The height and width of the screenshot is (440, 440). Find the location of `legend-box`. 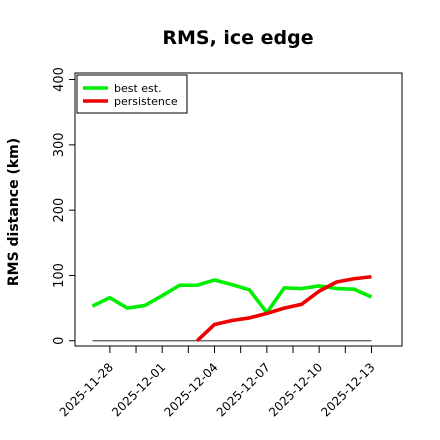

legend-box is located at coordinates (132, 94).